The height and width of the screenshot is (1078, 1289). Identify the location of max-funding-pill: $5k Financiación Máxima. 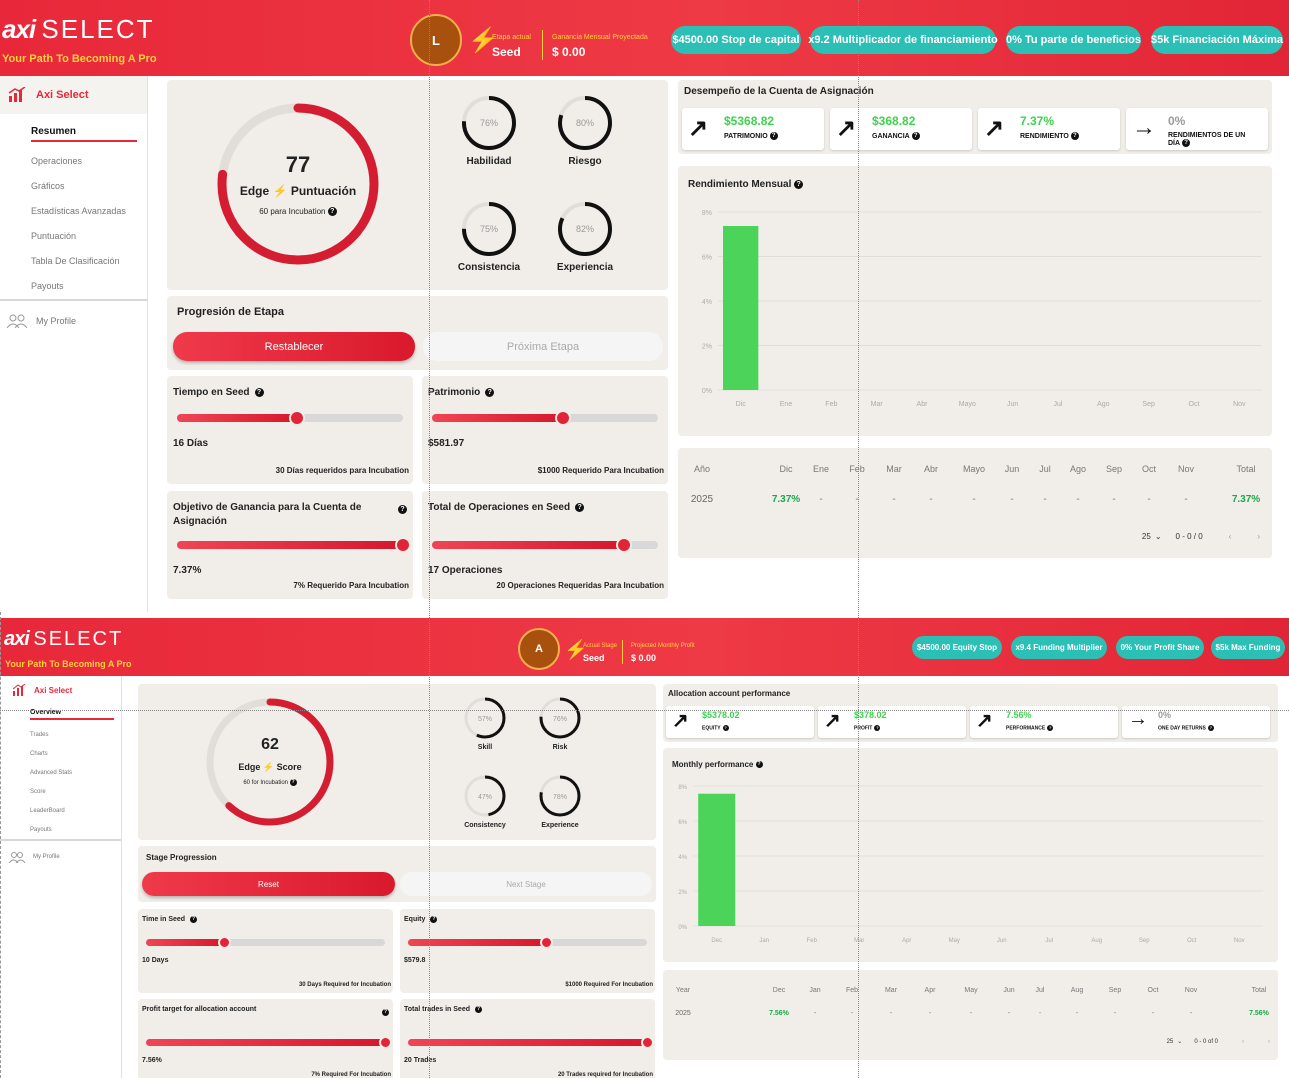
(1217, 40).